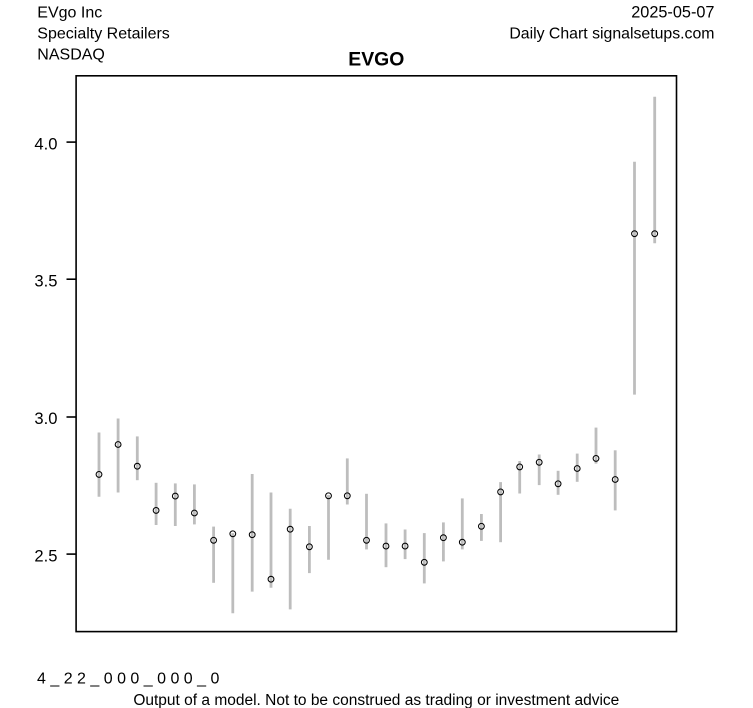  Describe the element at coordinates (611, 34) in the screenshot. I see `svg-text: Daily Chart signalsetups.com` at that location.